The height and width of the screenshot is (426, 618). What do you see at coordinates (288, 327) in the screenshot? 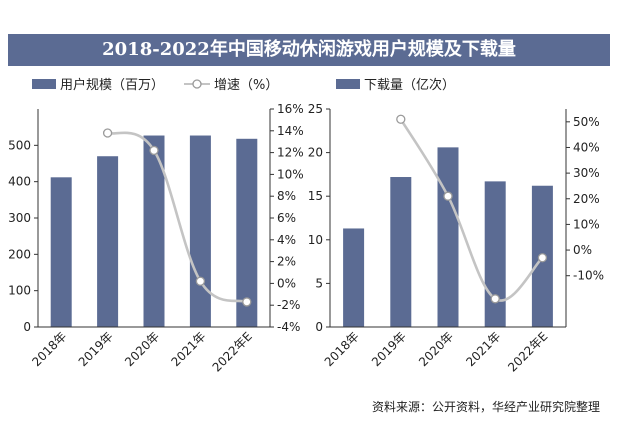
I see `y2-tick-label: -4%` at bounding box center [288, 327].